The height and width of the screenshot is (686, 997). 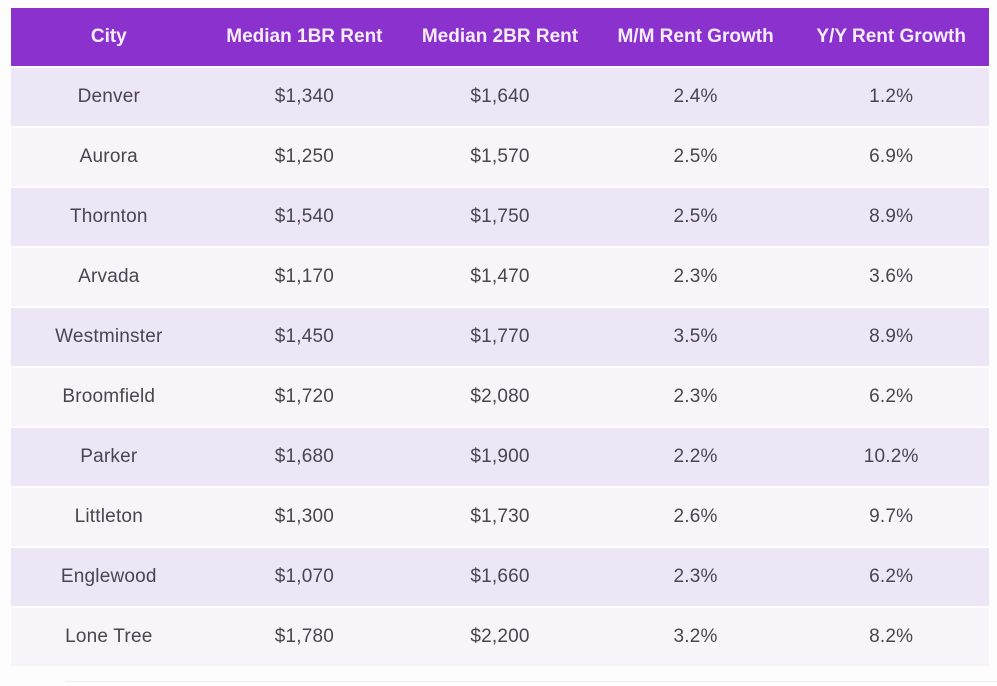 I want to click on cell-city: Westminster, so click(x=109, y=337).